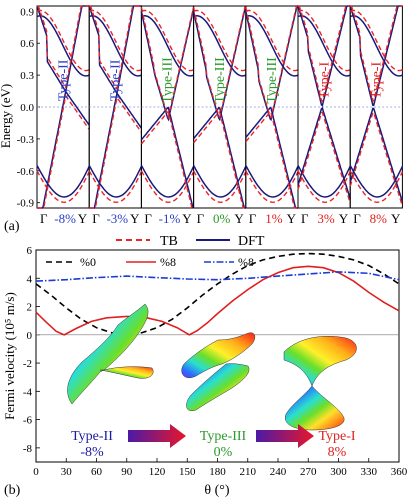 This screenshot has height=500, width=407. Describe the element at coordinates (220, 218) in the screenshot. I see `panel-a-xticks: Γ -8% Y Γ -3% Y Γ -1% Y Γ 0% Y Γ 1% Y Γ 3% Y Γ 8% Y` at that location.